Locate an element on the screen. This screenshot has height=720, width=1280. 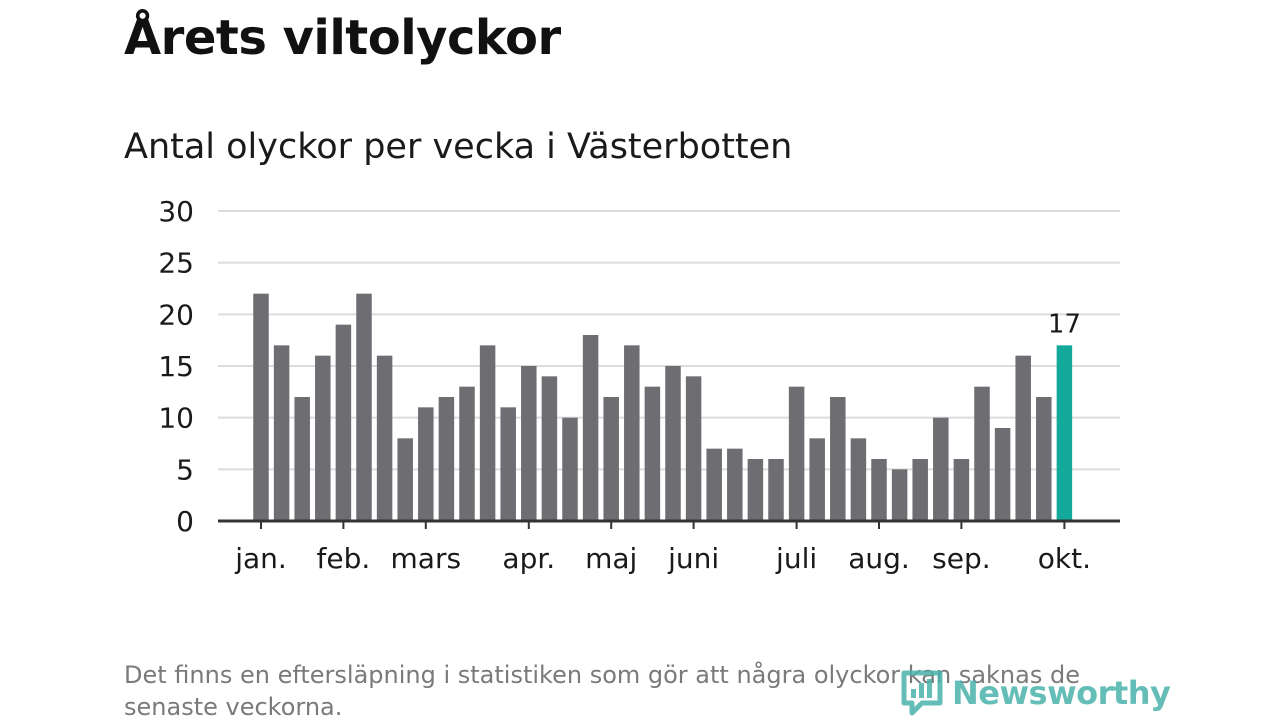
highlight-data-label: 17 is located at coordinates (1064, 324).